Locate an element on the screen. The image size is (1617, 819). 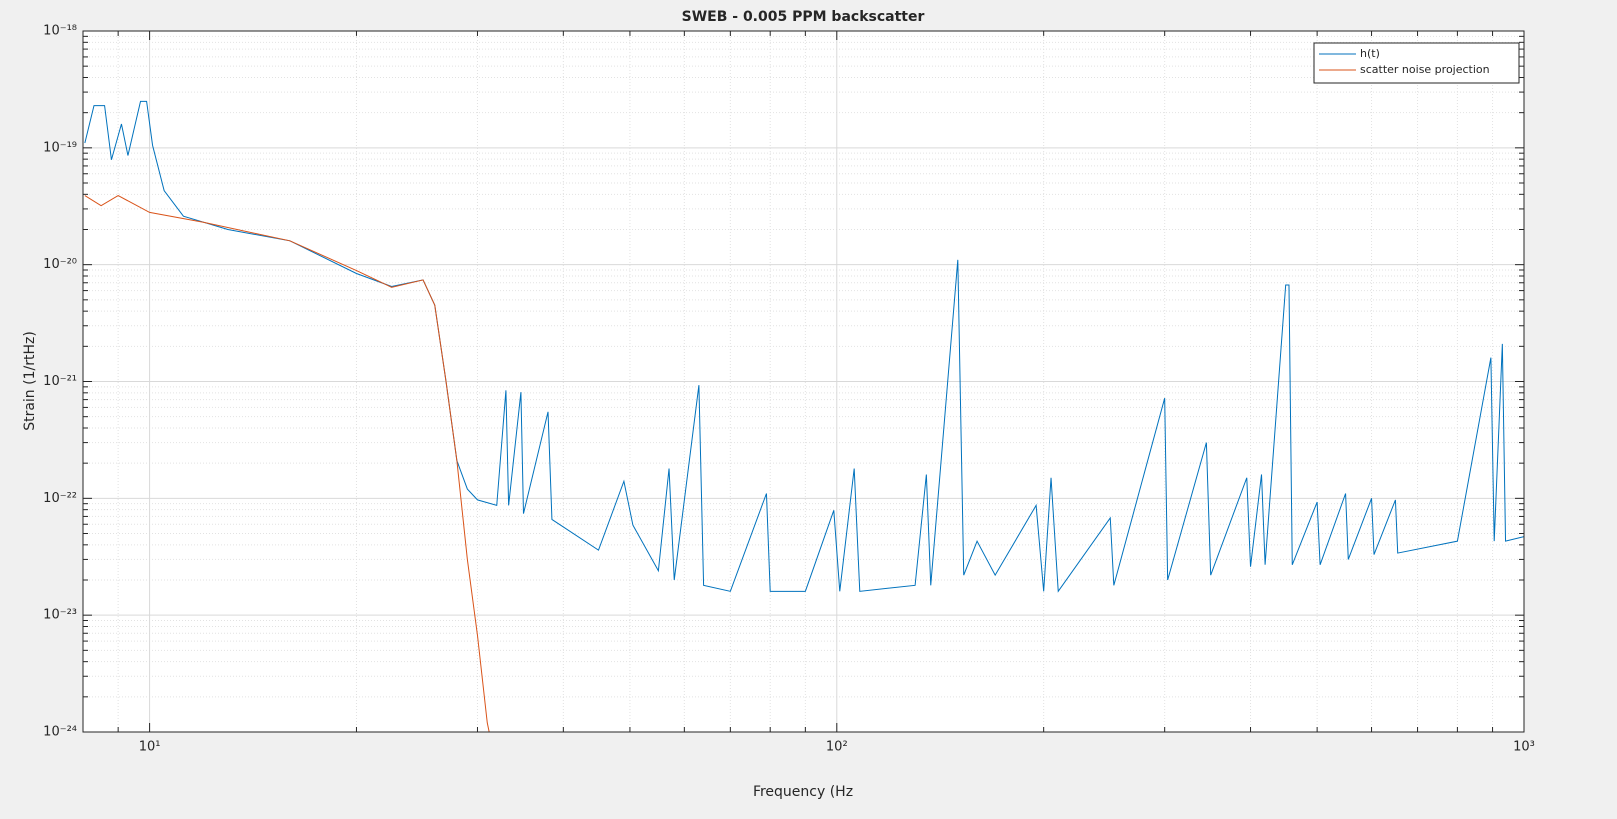
y-axis-label: Strain (1/rtHz) is located at coordinates (30, 381).